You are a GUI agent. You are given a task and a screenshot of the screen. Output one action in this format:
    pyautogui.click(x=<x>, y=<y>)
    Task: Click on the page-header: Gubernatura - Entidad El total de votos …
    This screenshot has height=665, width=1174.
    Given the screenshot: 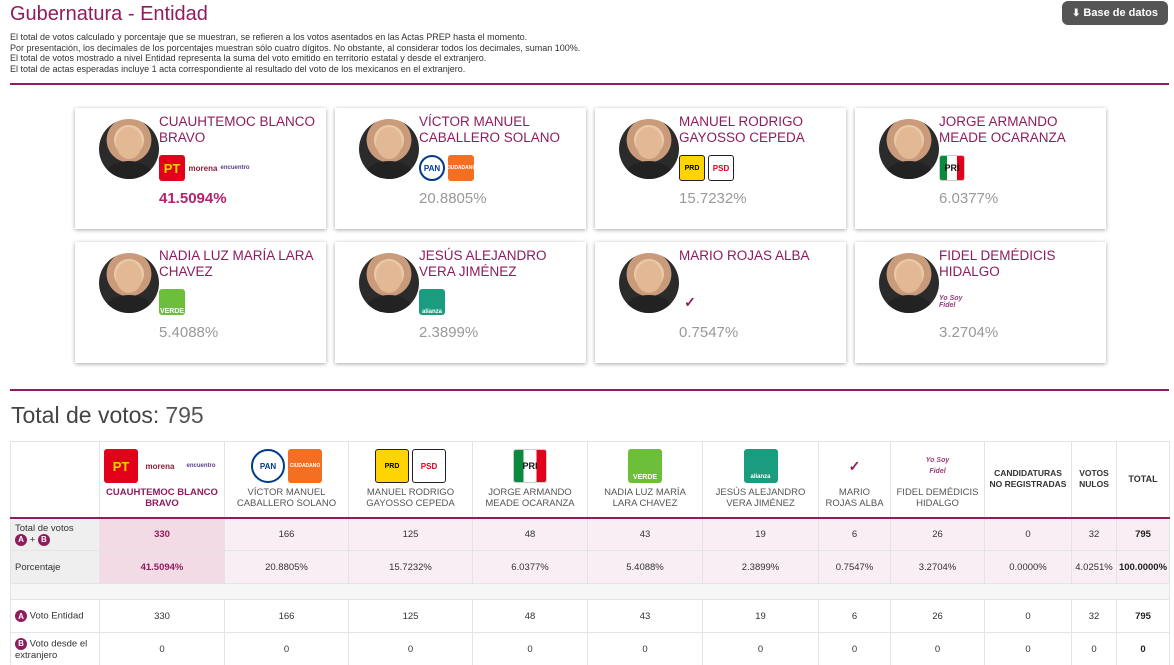 What is the action you would take?
    pyautogui.click(x=590, y=38)
    